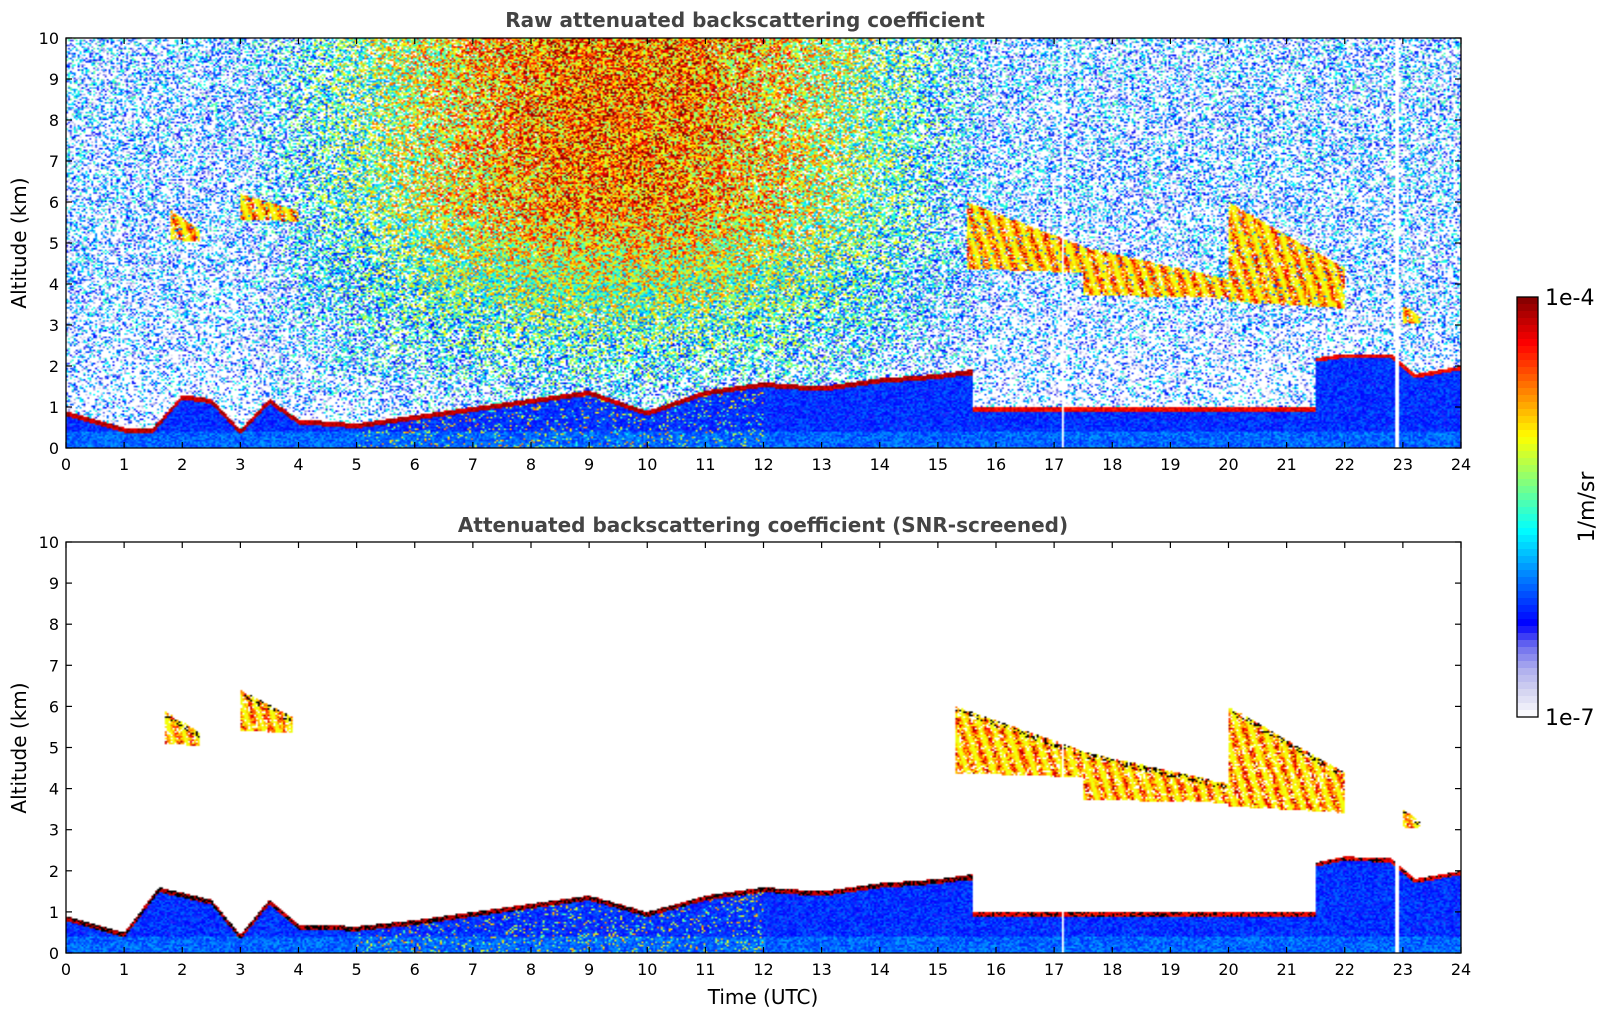 The height and width of the screenshot is (1020, 1606). Describe the element at coordinates (54, 202) in the screenshot. I see `y-tick-label: 6` at that location.